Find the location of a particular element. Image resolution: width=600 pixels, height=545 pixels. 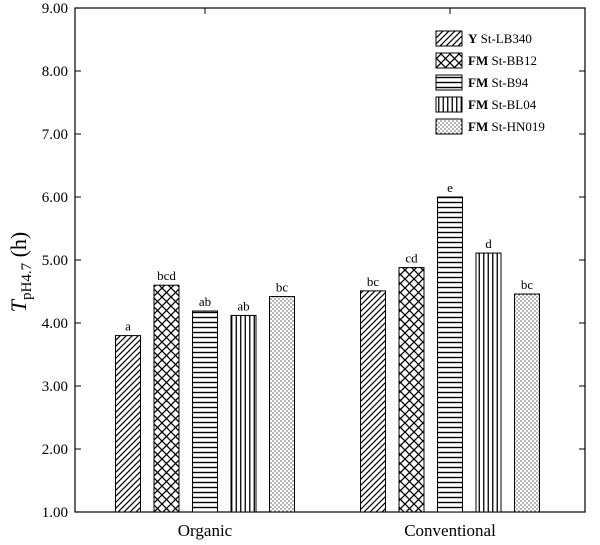

y-tick-label: 4.00 is located at coordinates (55, 324).